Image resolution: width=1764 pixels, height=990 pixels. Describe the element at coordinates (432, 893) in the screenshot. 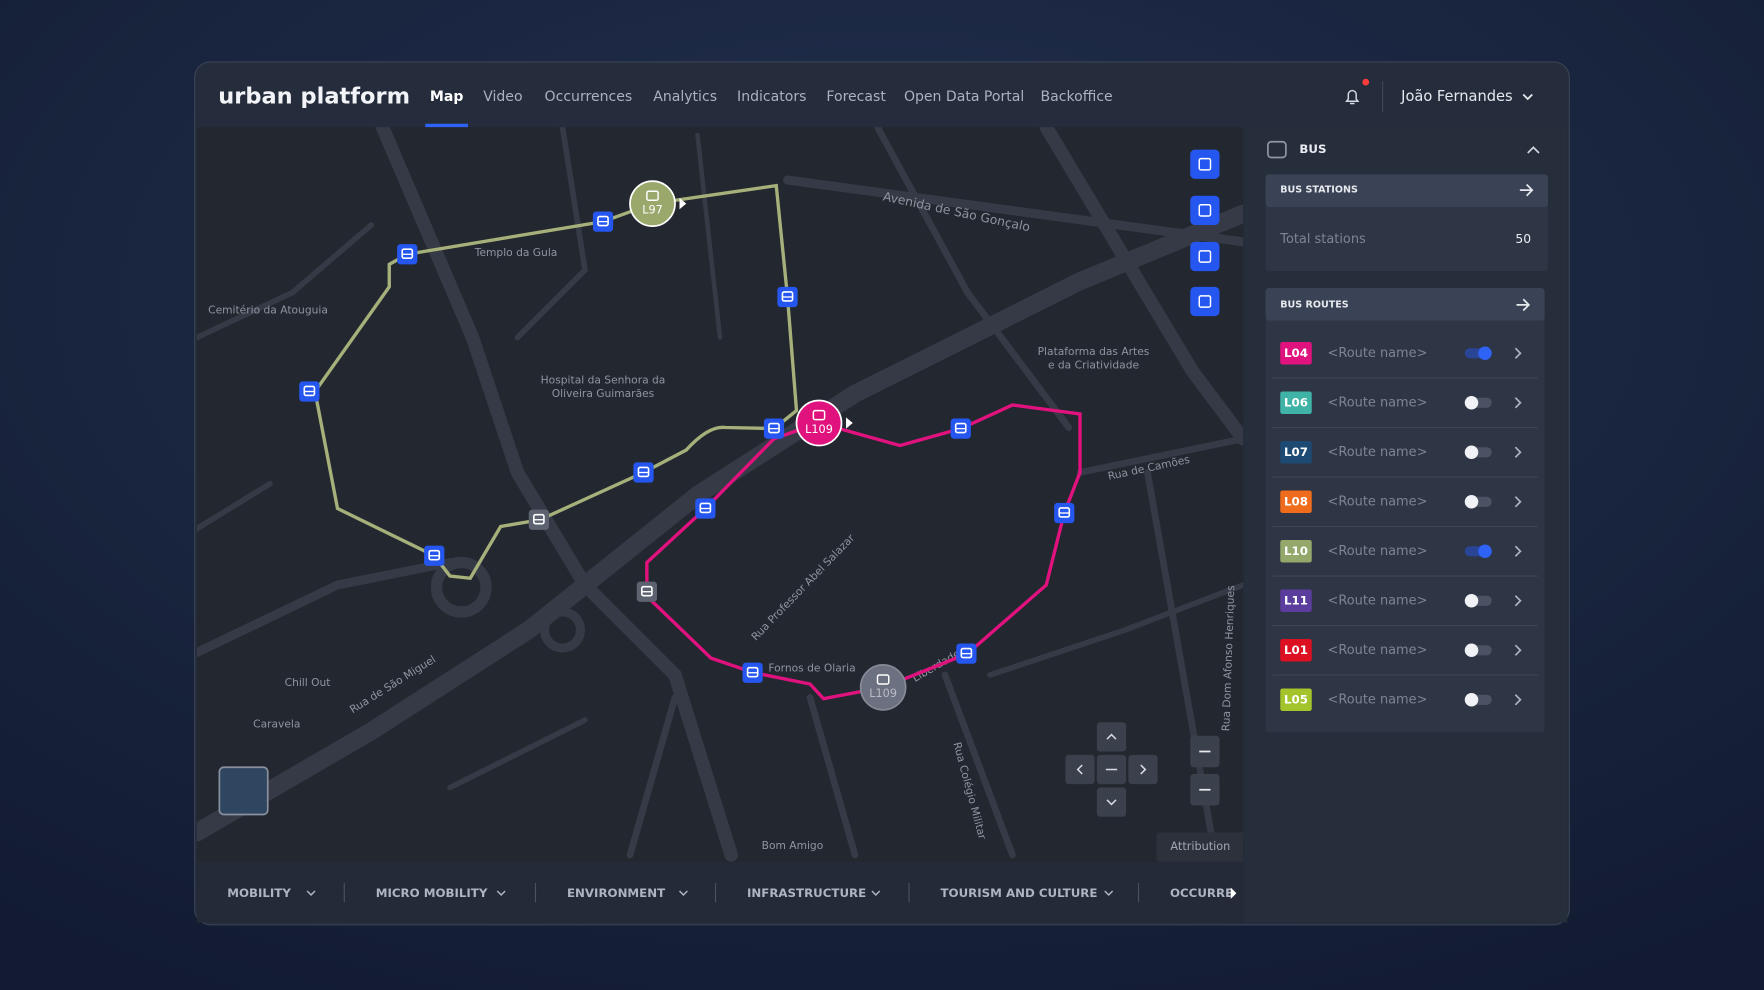

I see `category-tab: MICRO MOBILITY` at that location.